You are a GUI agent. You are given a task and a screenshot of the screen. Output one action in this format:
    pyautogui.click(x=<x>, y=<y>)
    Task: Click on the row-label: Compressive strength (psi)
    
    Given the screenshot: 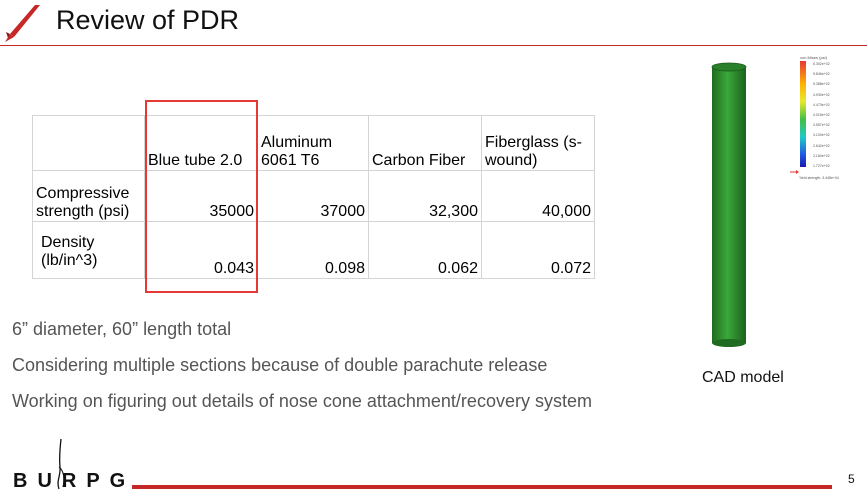 What is the action you would take?
    pyautogui.click(x=88, y=196)
    